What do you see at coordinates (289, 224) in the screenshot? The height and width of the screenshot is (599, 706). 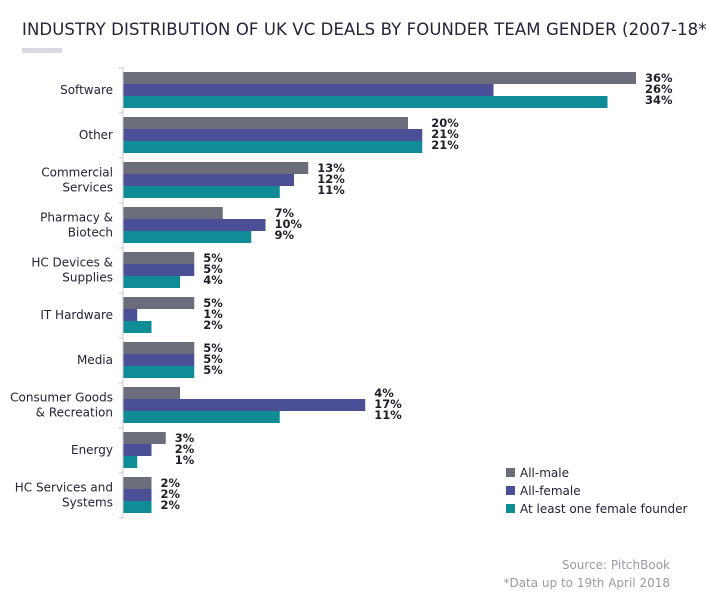 I see `value-label-3-1: 10%` at bounding box center [289, 224].